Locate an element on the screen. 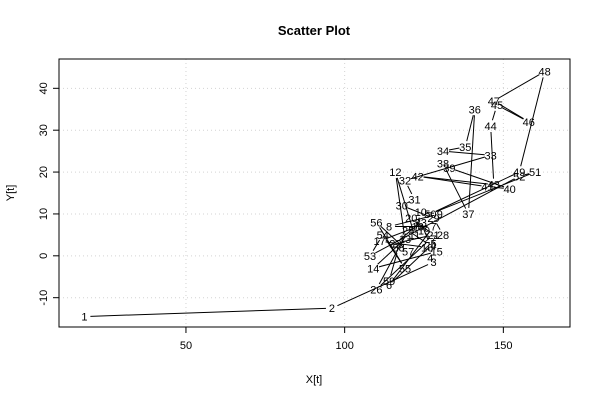 The width and height of the screenshot is (599, 400). x-tick-label: 150 is located at coordinates (503, 346).